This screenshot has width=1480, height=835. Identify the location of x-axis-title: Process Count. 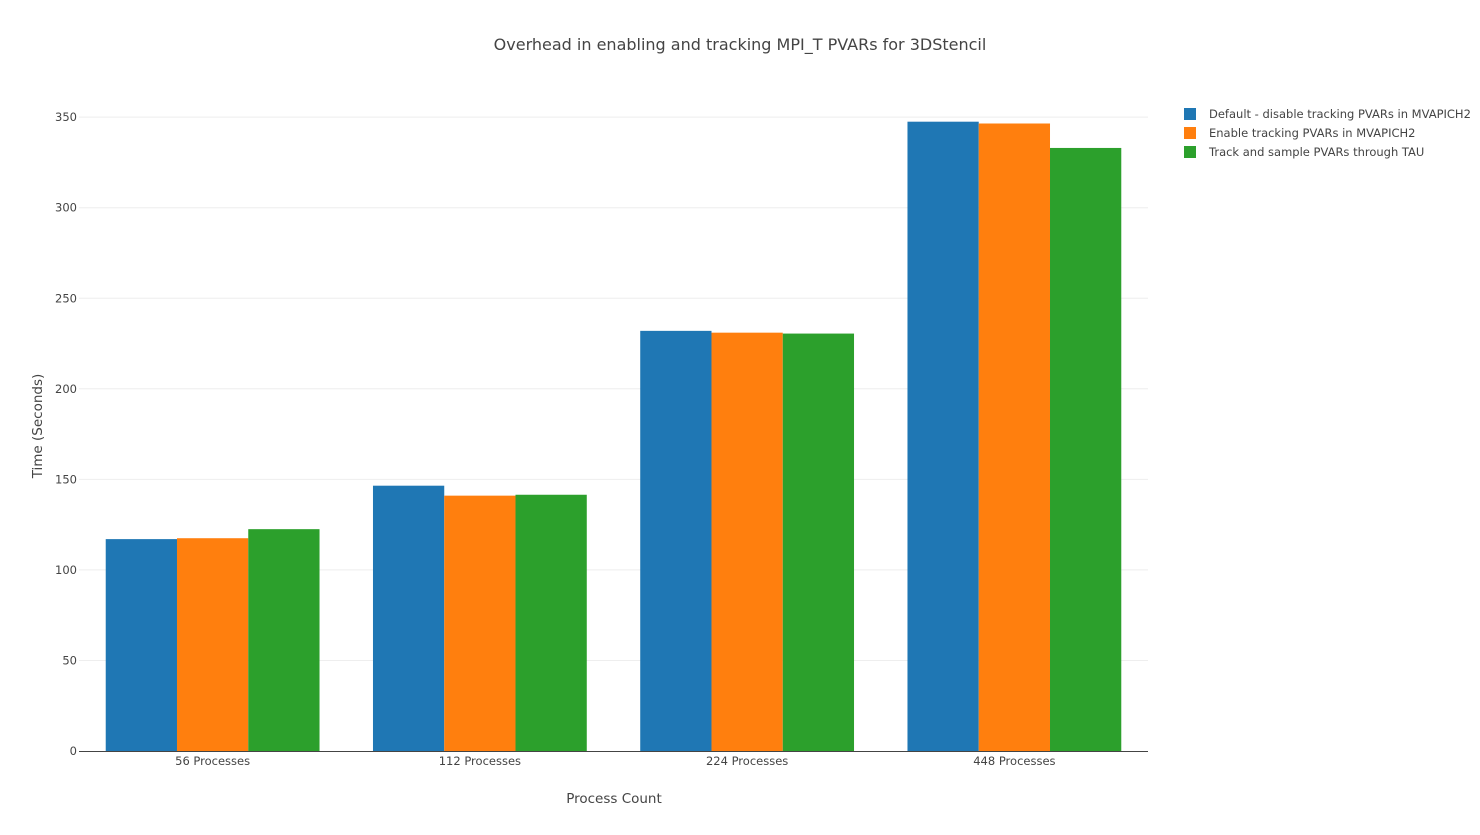
(614, 799).